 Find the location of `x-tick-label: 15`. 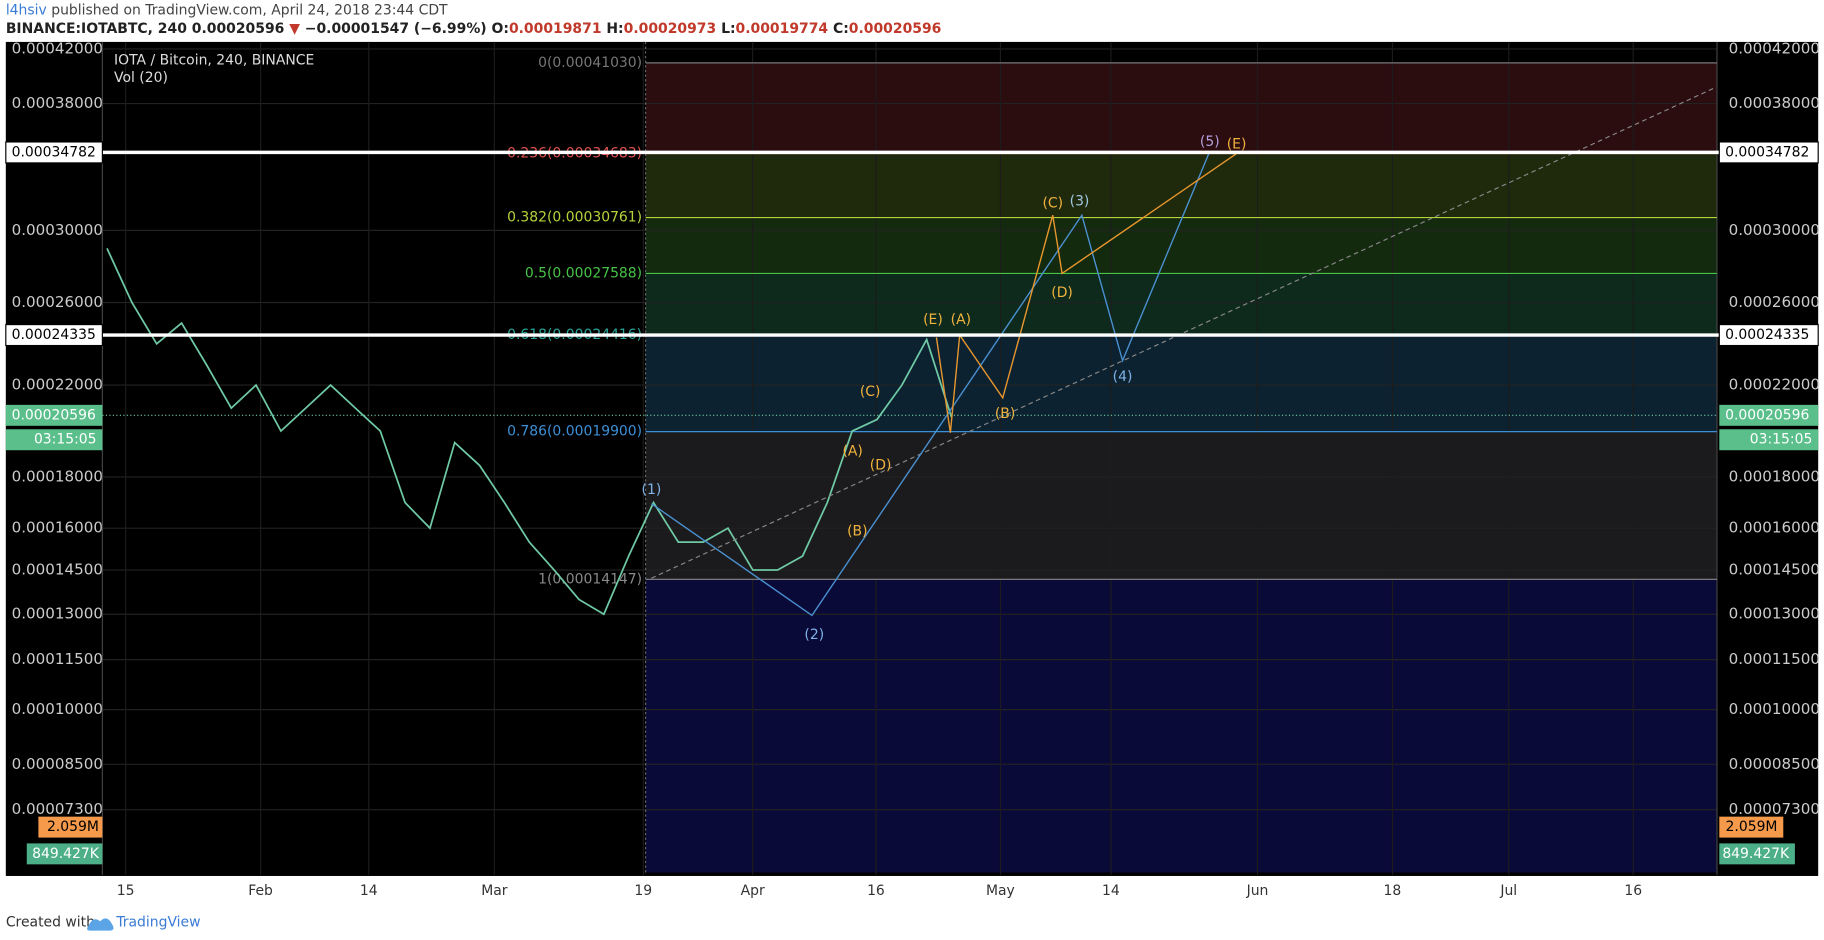

x-tick-label: 15 is located at coordinates (126, 891).